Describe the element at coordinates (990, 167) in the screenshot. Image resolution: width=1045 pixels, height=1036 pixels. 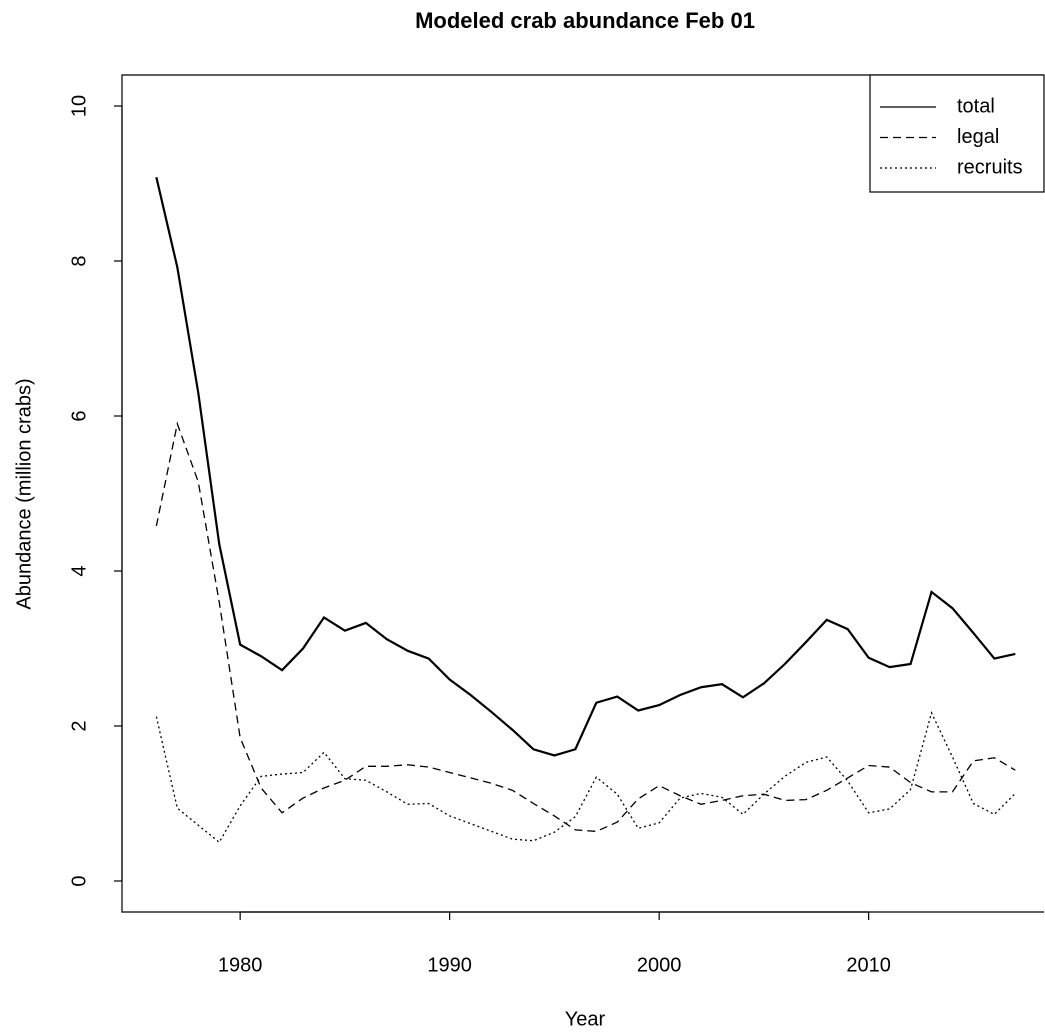
I see `legend-label: recruits` at that location.